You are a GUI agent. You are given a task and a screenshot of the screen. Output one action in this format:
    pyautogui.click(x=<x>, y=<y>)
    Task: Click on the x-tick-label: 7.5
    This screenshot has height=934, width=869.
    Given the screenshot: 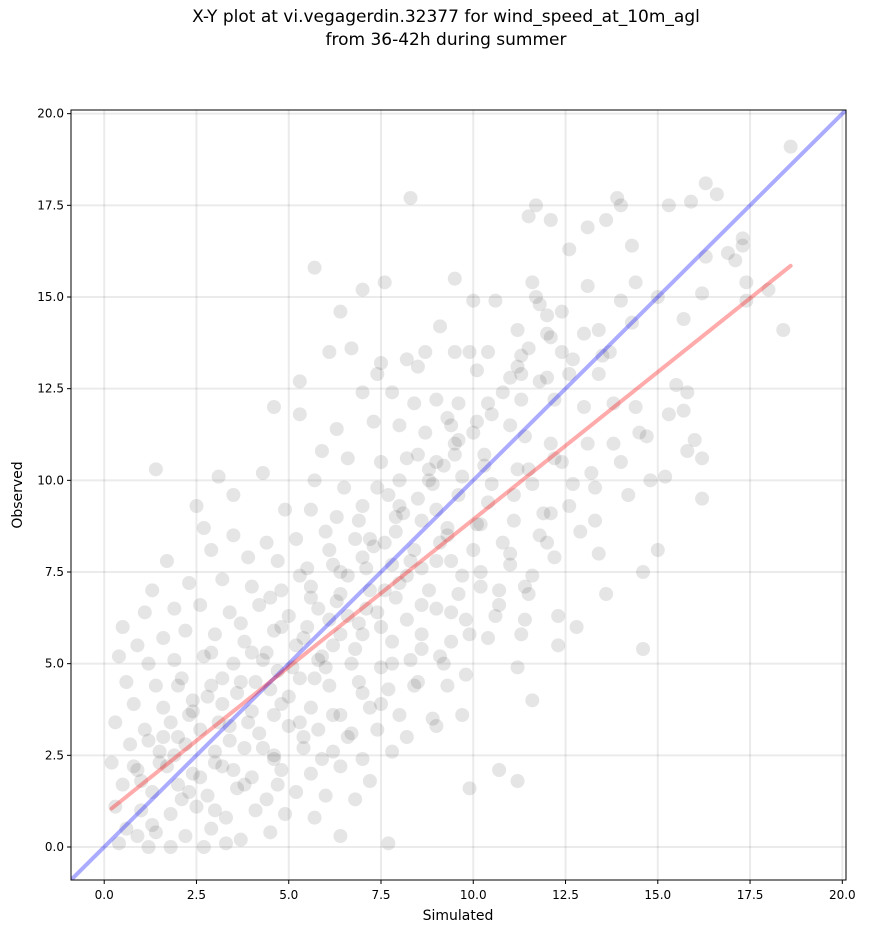 What is the action you would take?
    pyautogui.click(x=380, y=895)
    